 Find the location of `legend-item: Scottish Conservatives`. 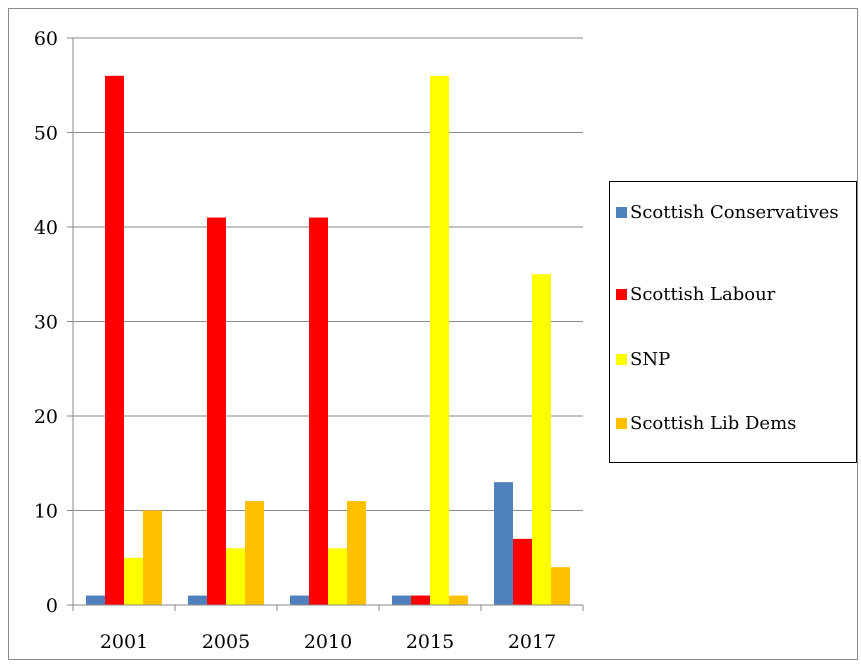

legend-item: Scottish Conservatives is located at coordinates (733, 212).